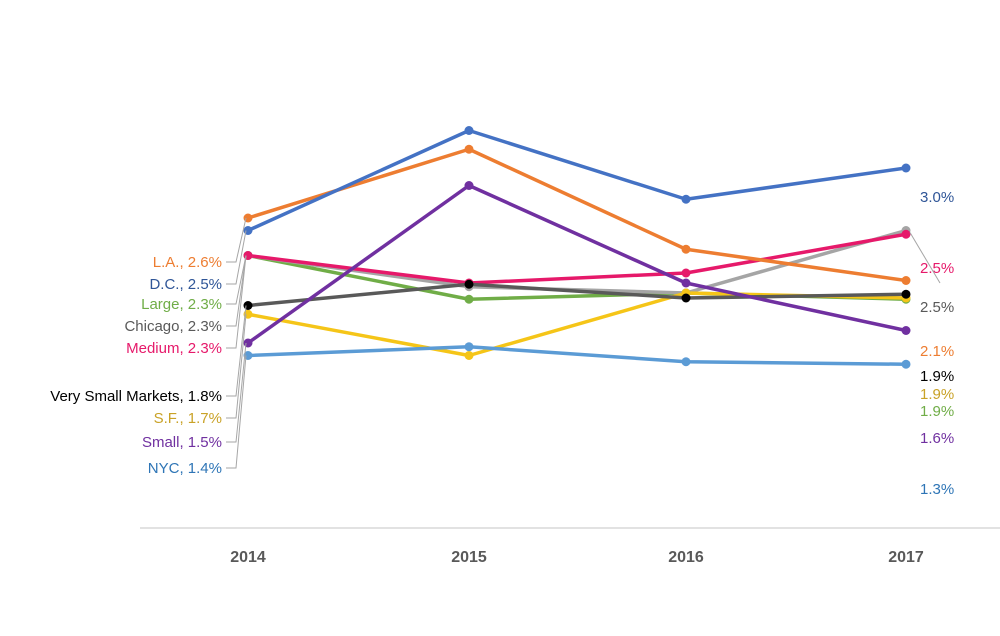  Describe the element at coordinates (236, 240) in the screenshot. I see `leader-line-l-a` at that location.